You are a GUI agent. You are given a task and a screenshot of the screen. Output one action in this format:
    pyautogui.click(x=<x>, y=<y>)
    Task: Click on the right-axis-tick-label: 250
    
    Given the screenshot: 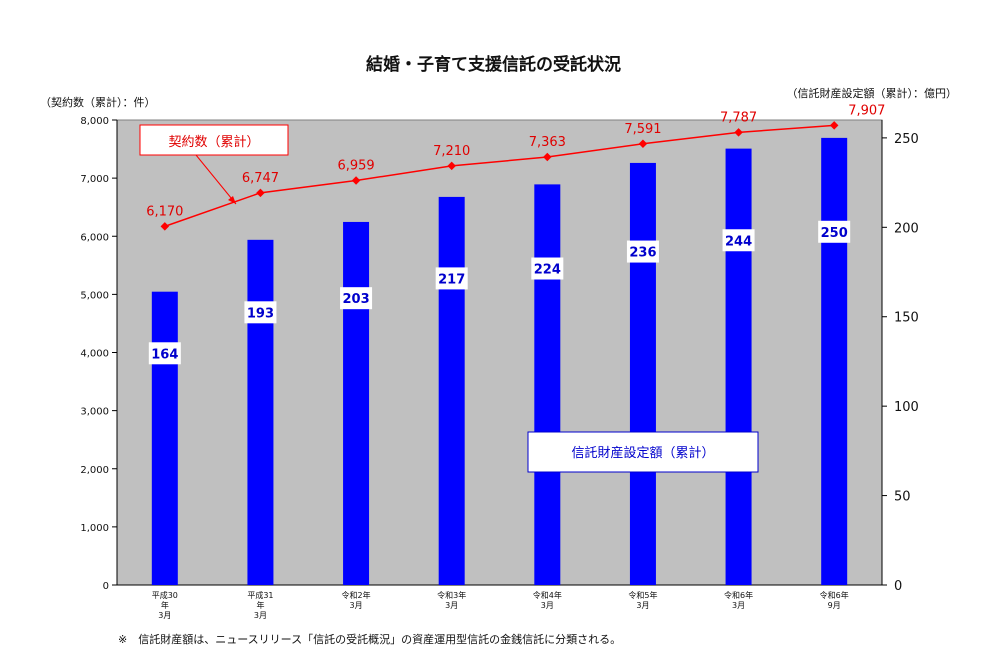 What is the action you would take?
    pyautogui.click(x=906, y=139)
    